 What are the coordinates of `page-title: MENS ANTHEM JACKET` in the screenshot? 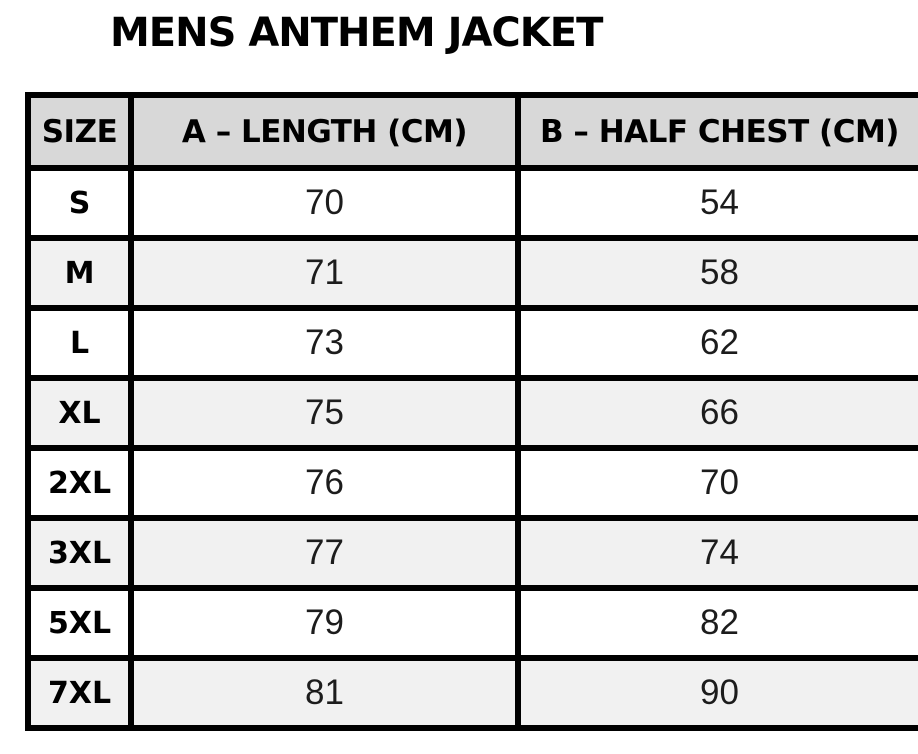 It's located at (356, 33).